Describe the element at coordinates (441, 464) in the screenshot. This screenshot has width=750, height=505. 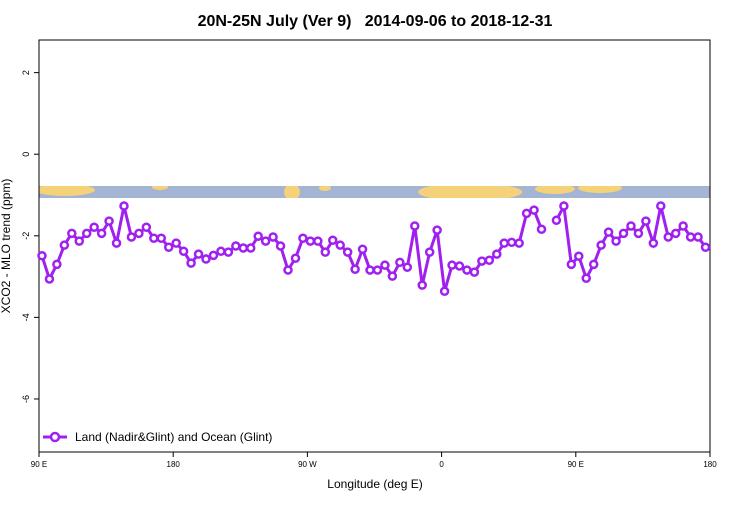
I see `x-tick-label: 0` at that location.